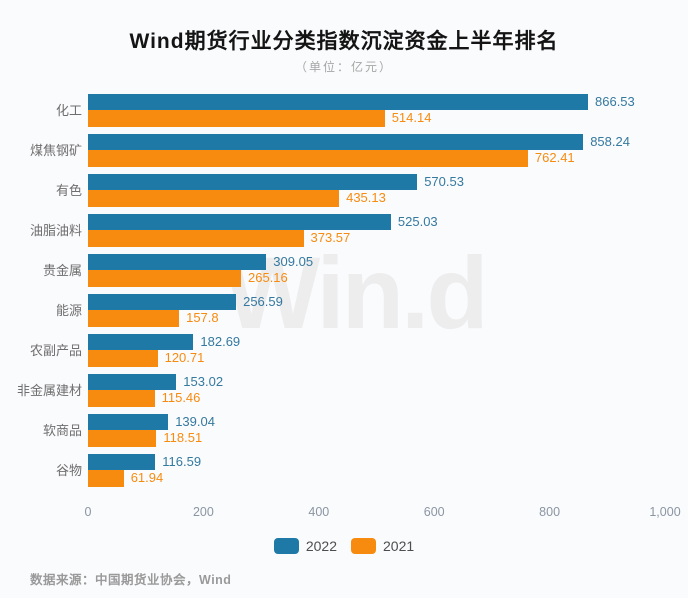 The image size is (688, 598). What do you see at coordinates (286, 546) in the screenshot?
I see `legend-swatch-2022` at bounding box center [286, 546].